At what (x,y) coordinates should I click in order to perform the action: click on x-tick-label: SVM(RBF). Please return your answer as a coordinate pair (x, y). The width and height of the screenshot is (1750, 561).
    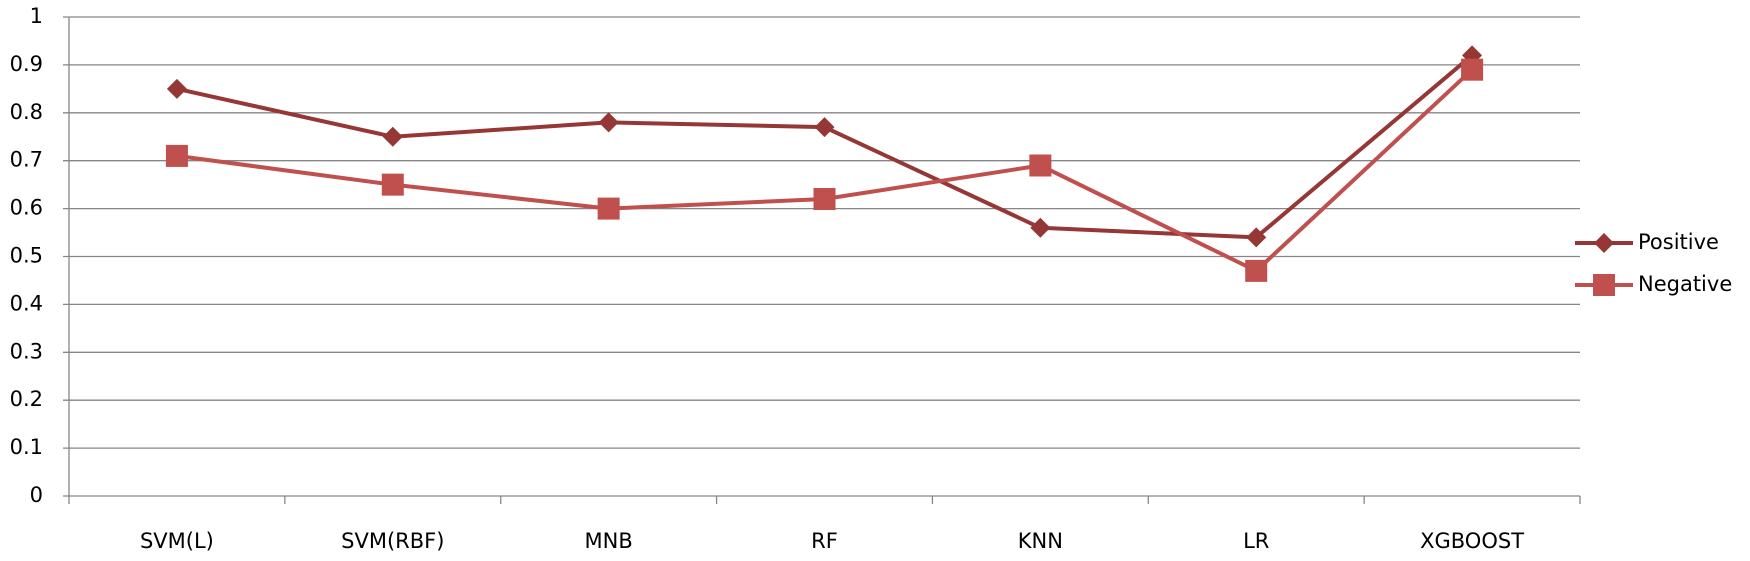
    Looking at the image, I should click on (392, 541).